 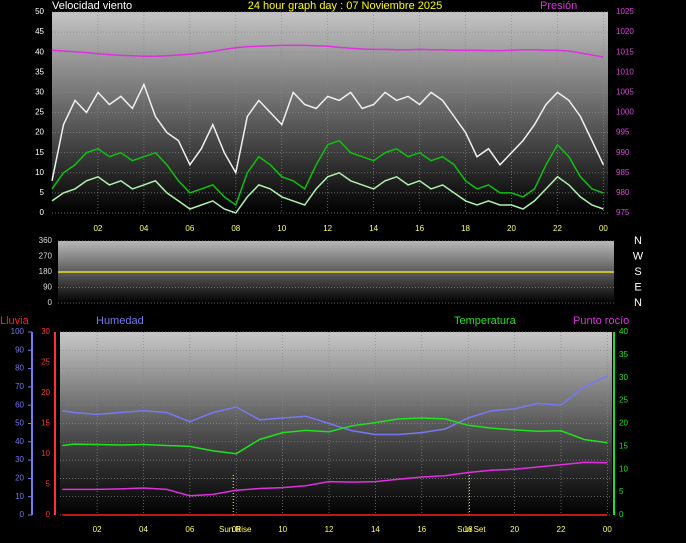 I want to click on y-tick-label: 70, so click(x=19, y=386).